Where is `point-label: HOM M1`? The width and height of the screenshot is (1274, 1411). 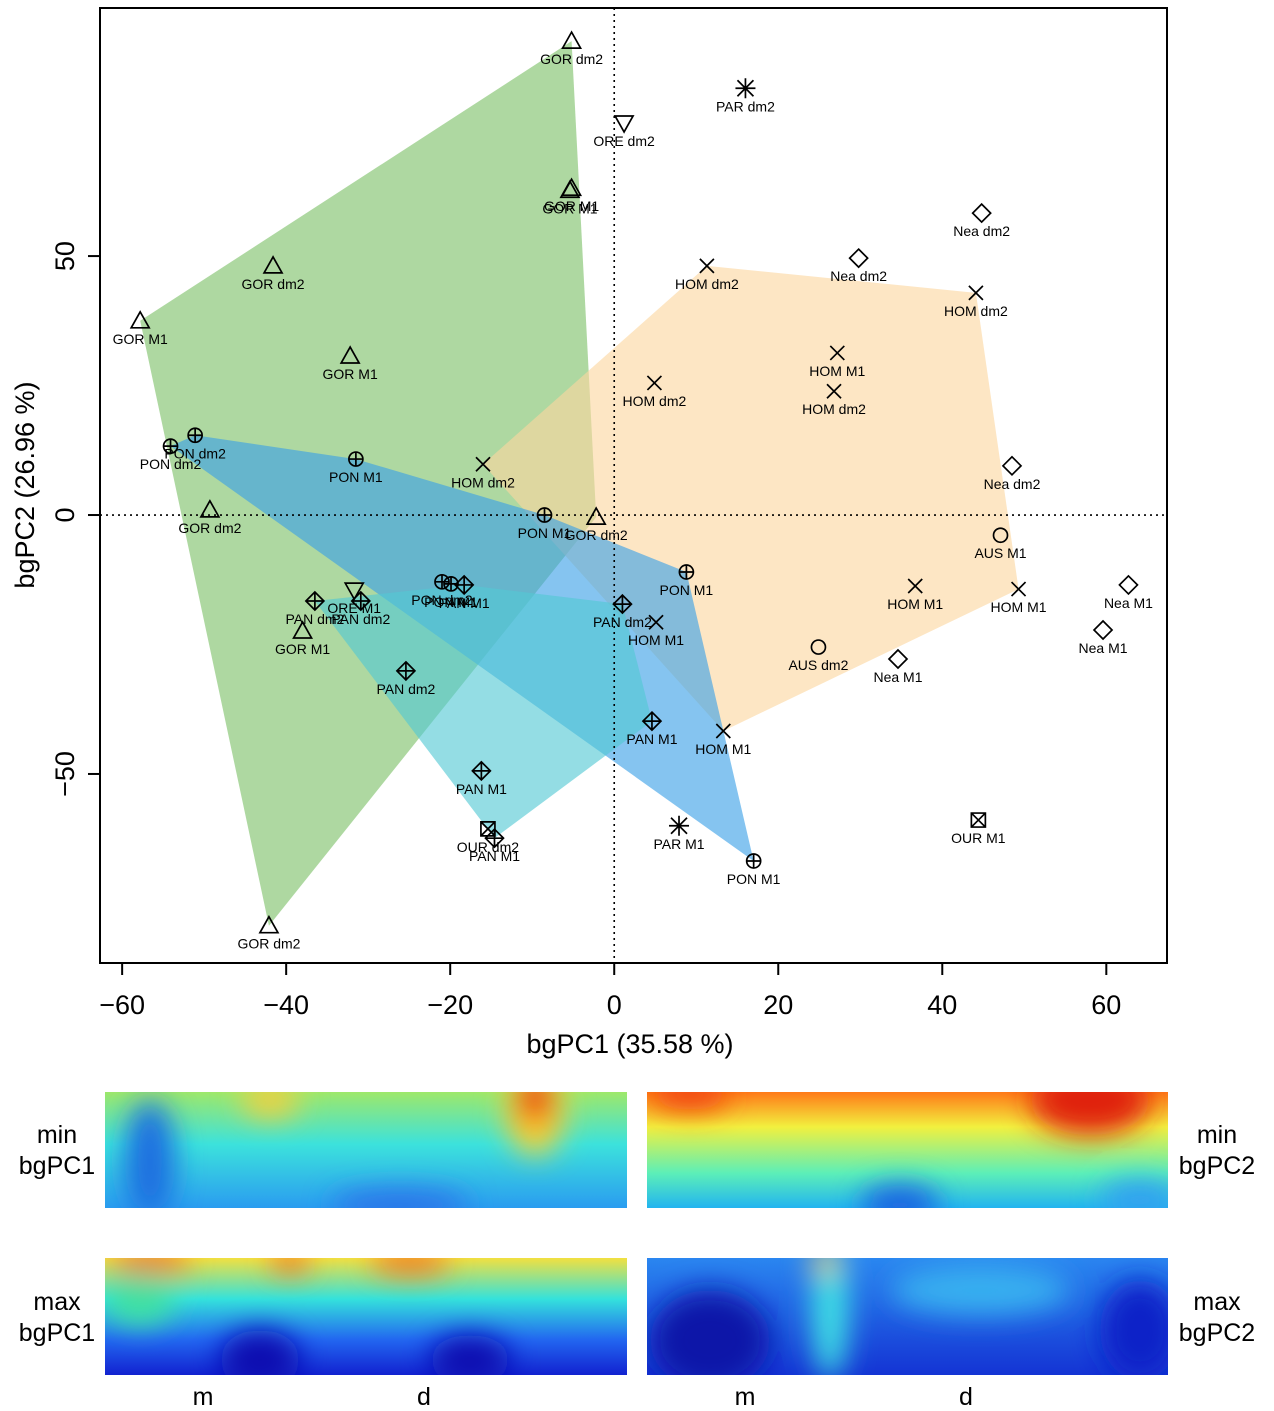
point-label: HOM M1 is located at coordinates (1019, 607).